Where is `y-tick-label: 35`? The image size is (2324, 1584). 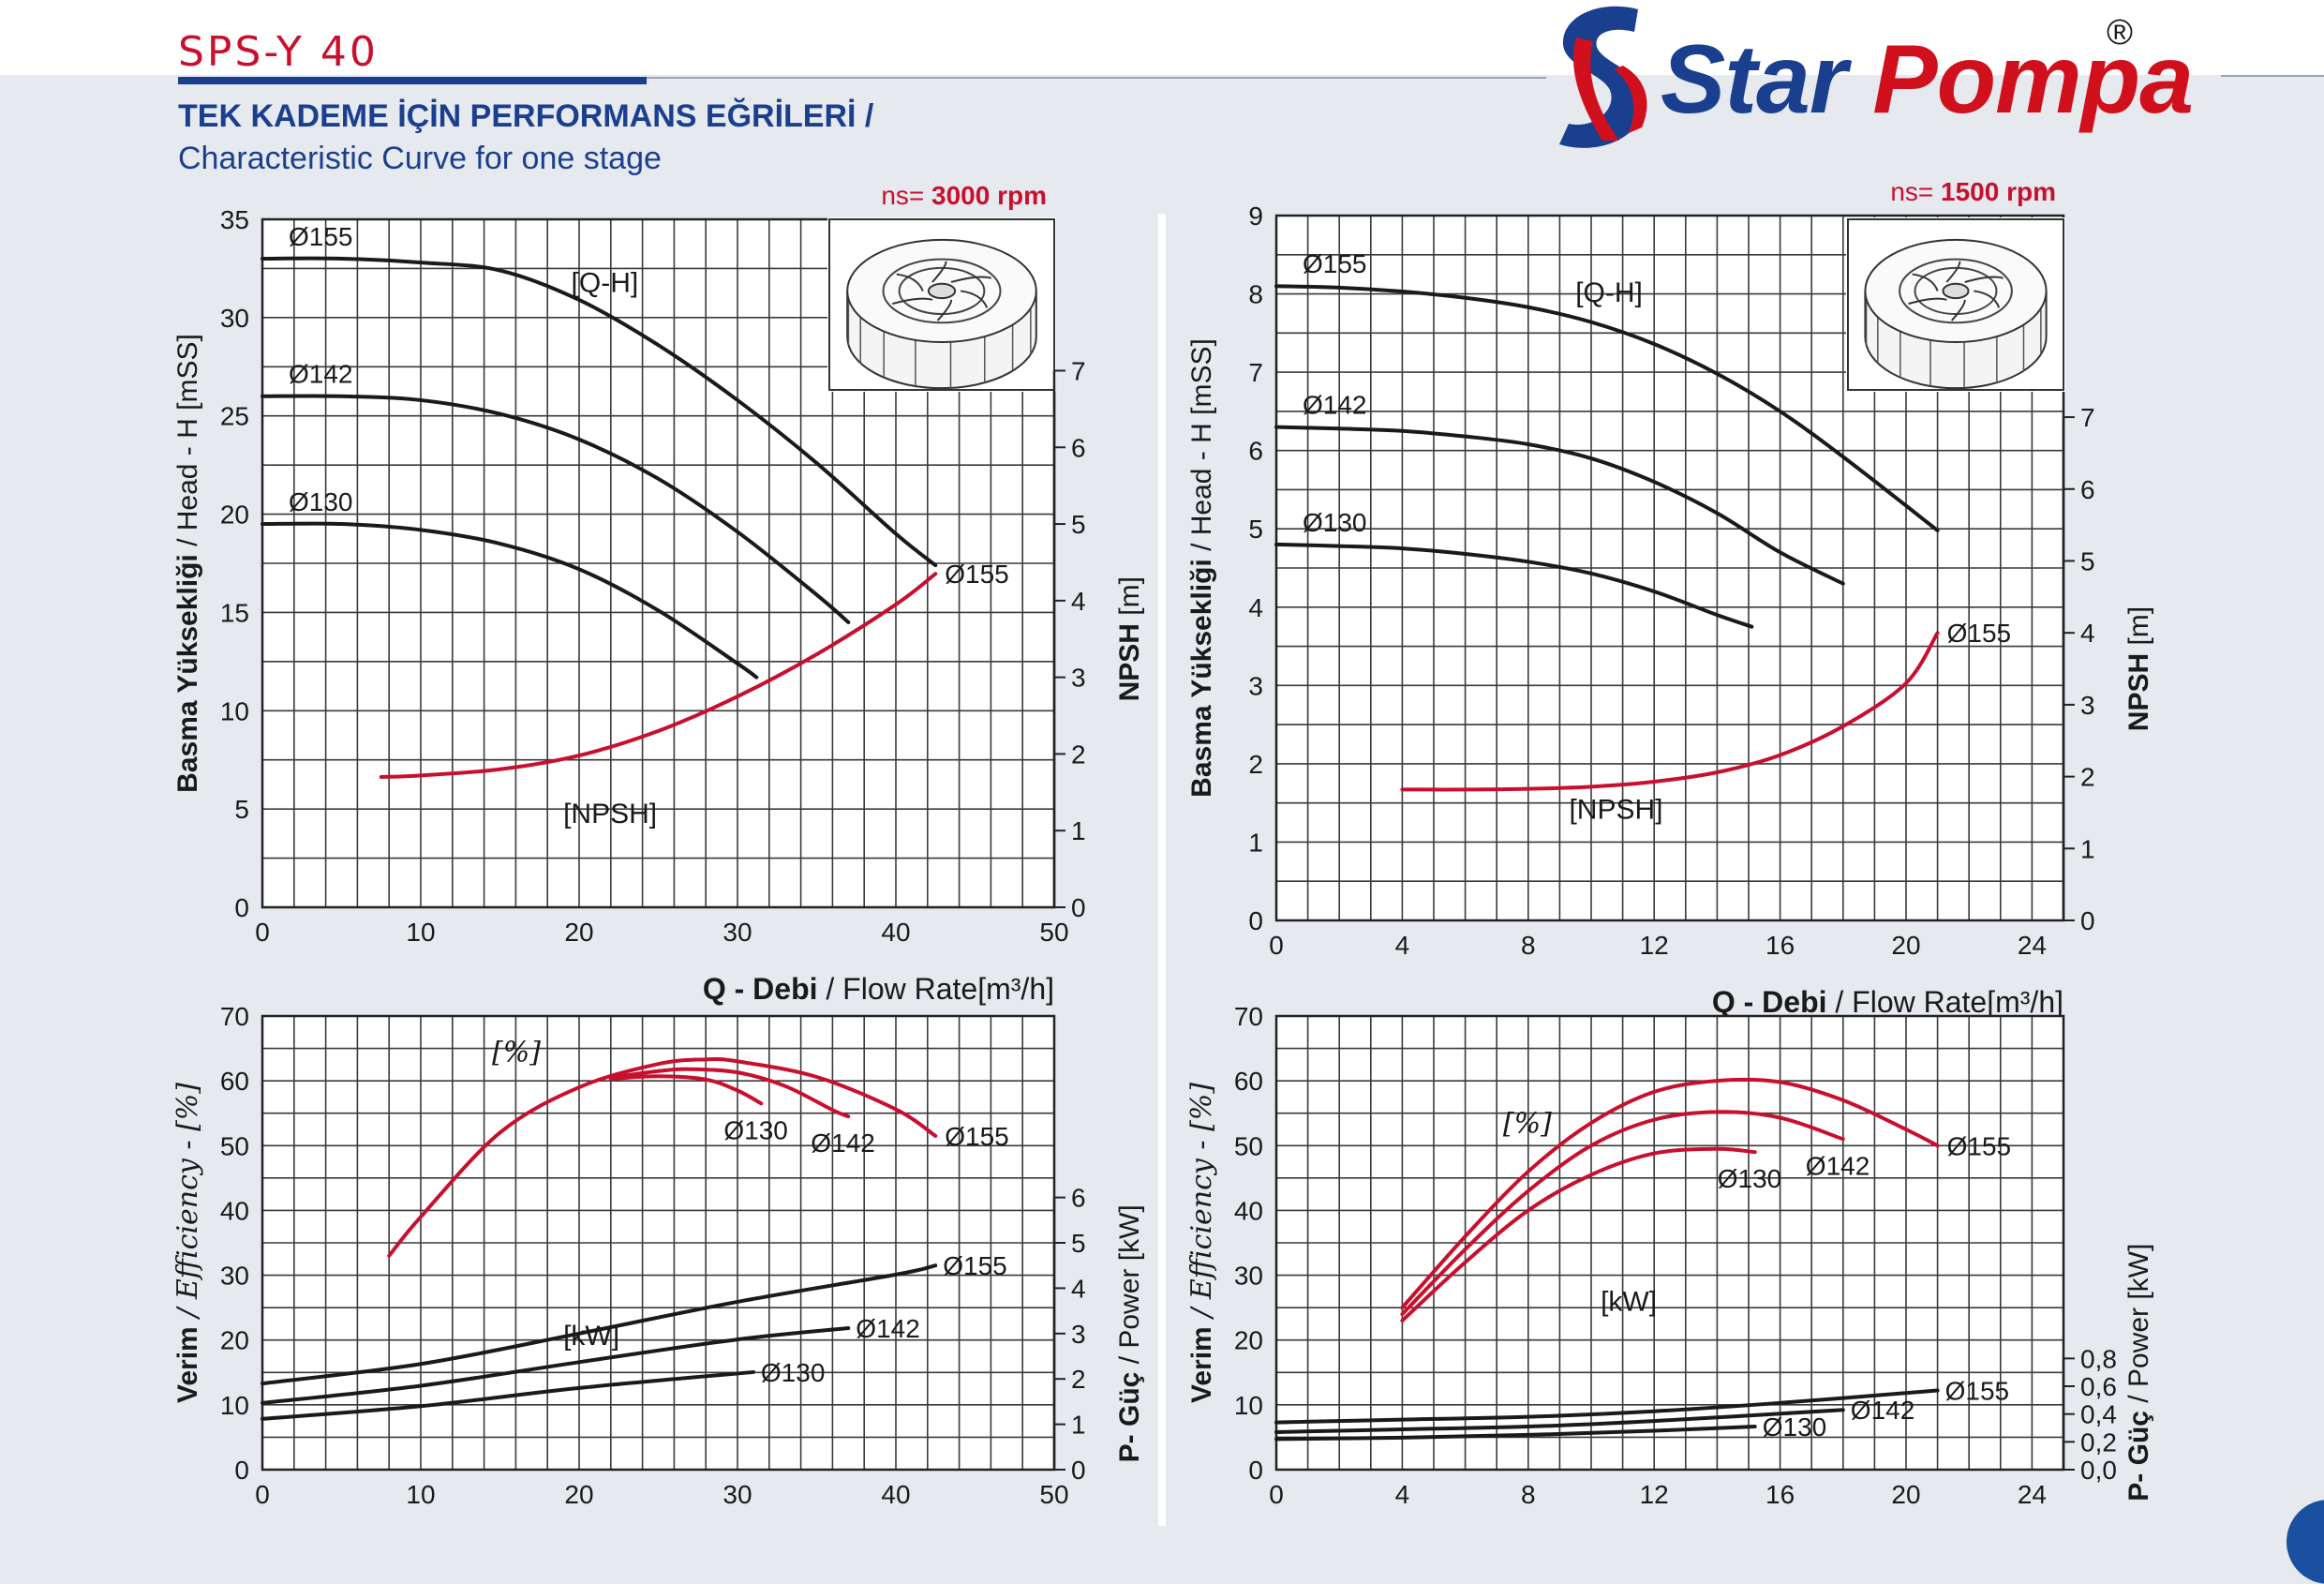
y-tick-label: 35 is located at coordinates (234, 219).